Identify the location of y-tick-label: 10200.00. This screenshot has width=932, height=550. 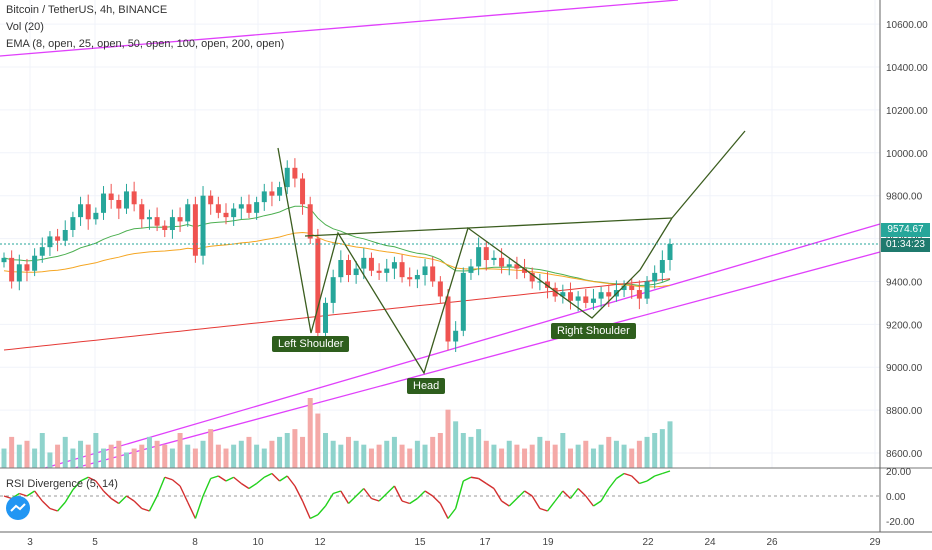
(907, 111).